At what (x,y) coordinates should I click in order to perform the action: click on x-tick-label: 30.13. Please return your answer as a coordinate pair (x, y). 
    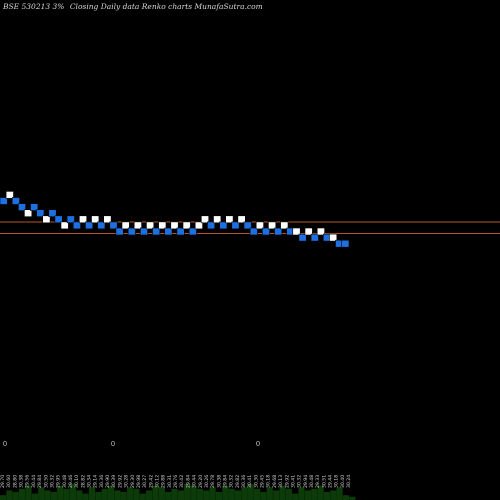
    Looking at the image, I should click on (281, 481).